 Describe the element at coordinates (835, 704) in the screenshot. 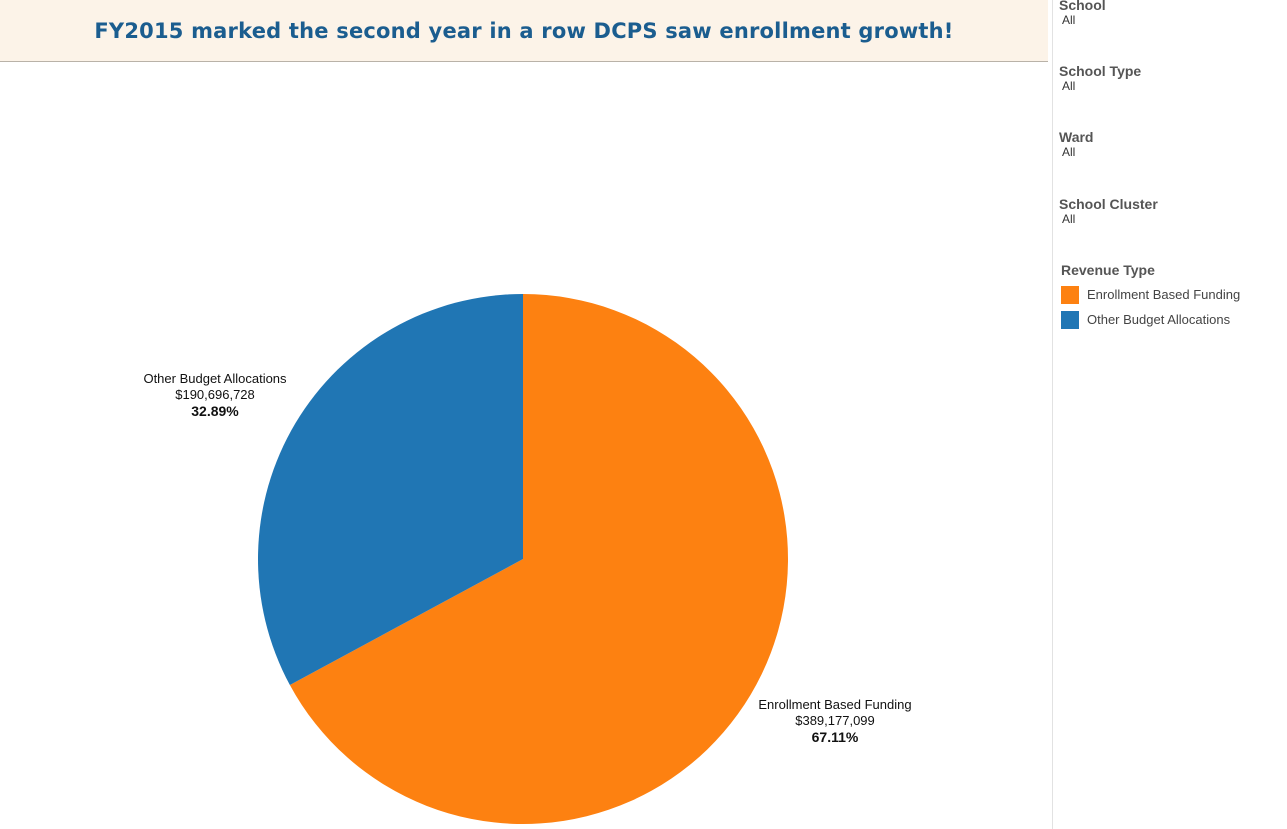

I see `slice-label-name: Enrollment Based Funding` at that location.